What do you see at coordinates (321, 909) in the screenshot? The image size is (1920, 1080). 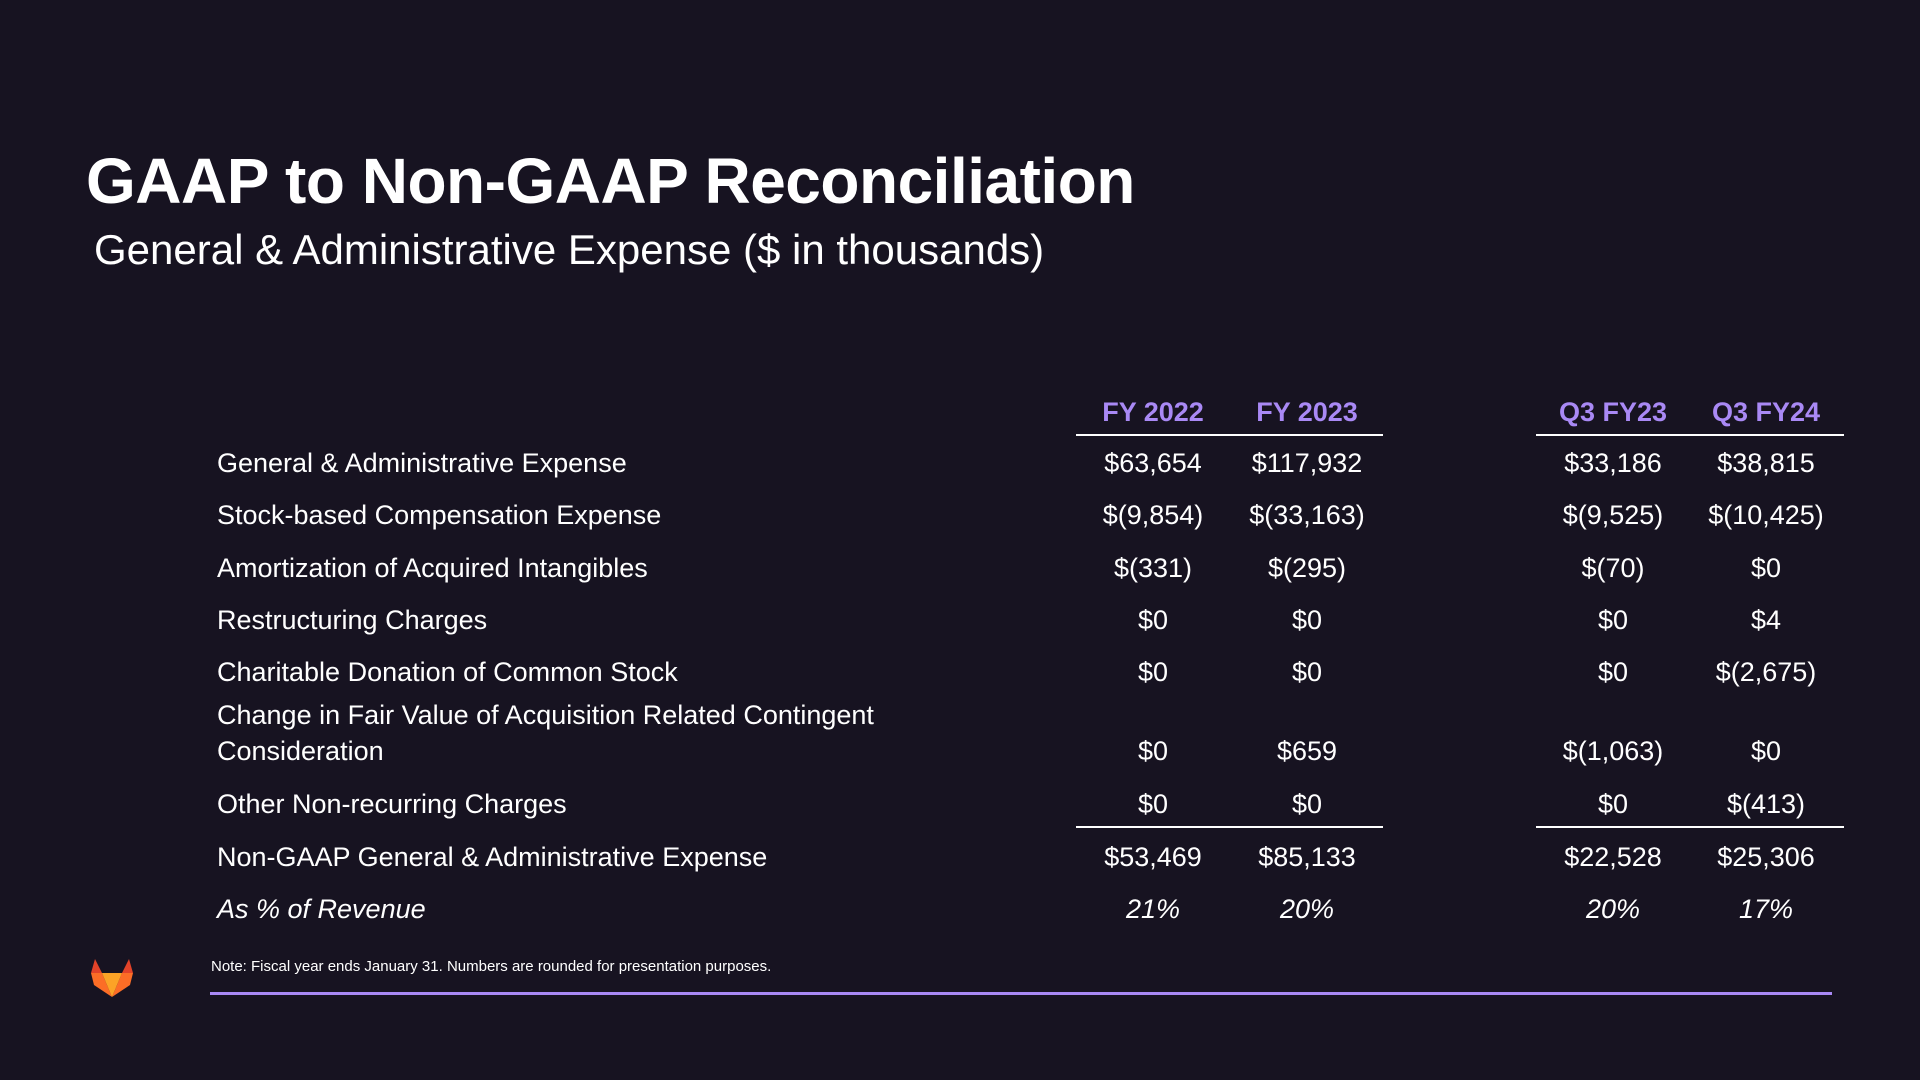 I see `row-label: As % of Revenue` at bounding box center [321, 909].